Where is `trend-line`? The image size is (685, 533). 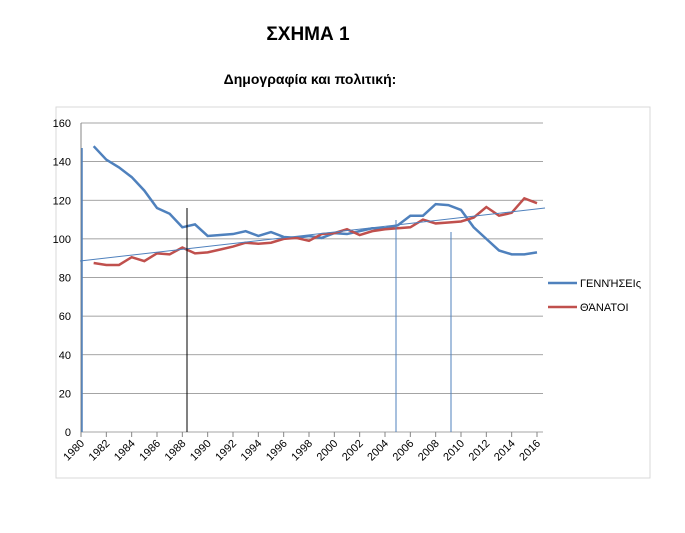 trend-line is located at coordinates (312, 234).